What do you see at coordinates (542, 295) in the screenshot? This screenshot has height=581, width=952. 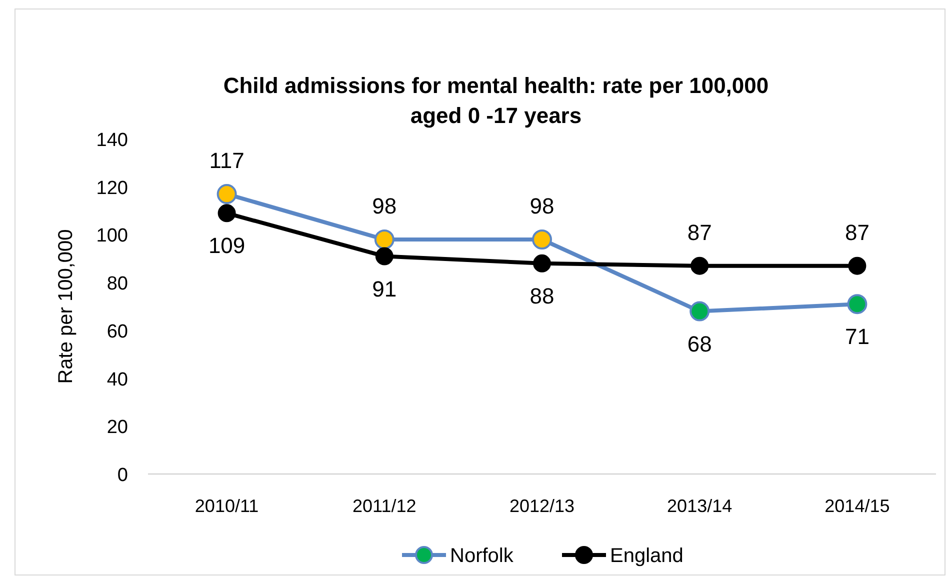 I see `data-label: 88` at bounding box center [542, 295].